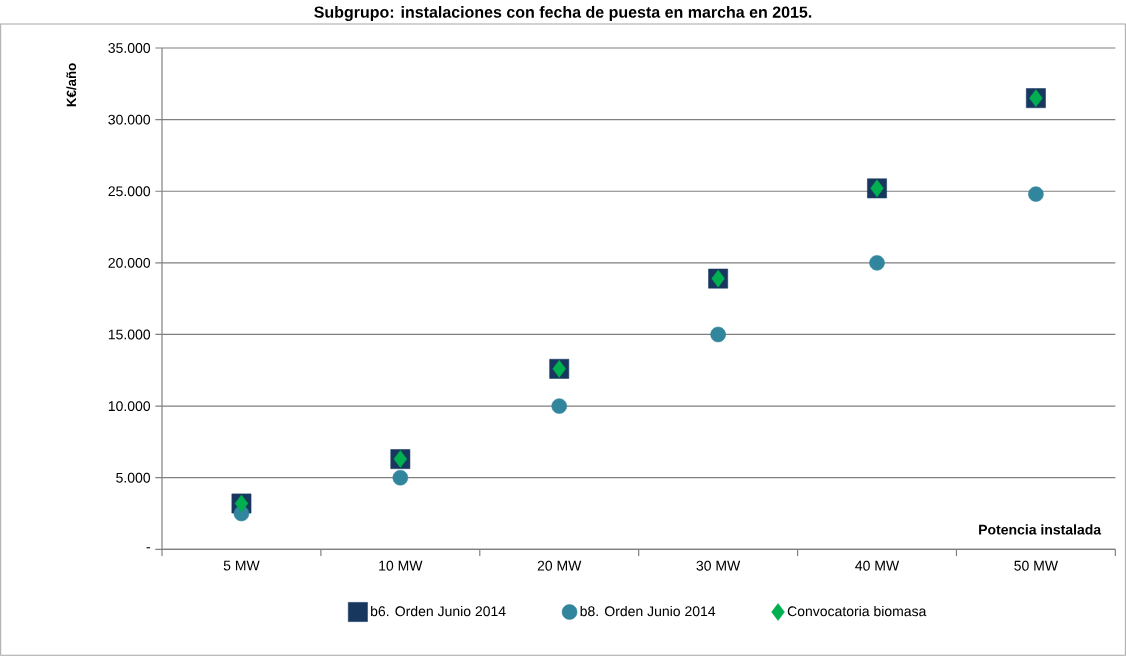 The height and width of the screenshot is (656, 1126). I want to click on x-tick-label: 40 MW, so click(877, 565).